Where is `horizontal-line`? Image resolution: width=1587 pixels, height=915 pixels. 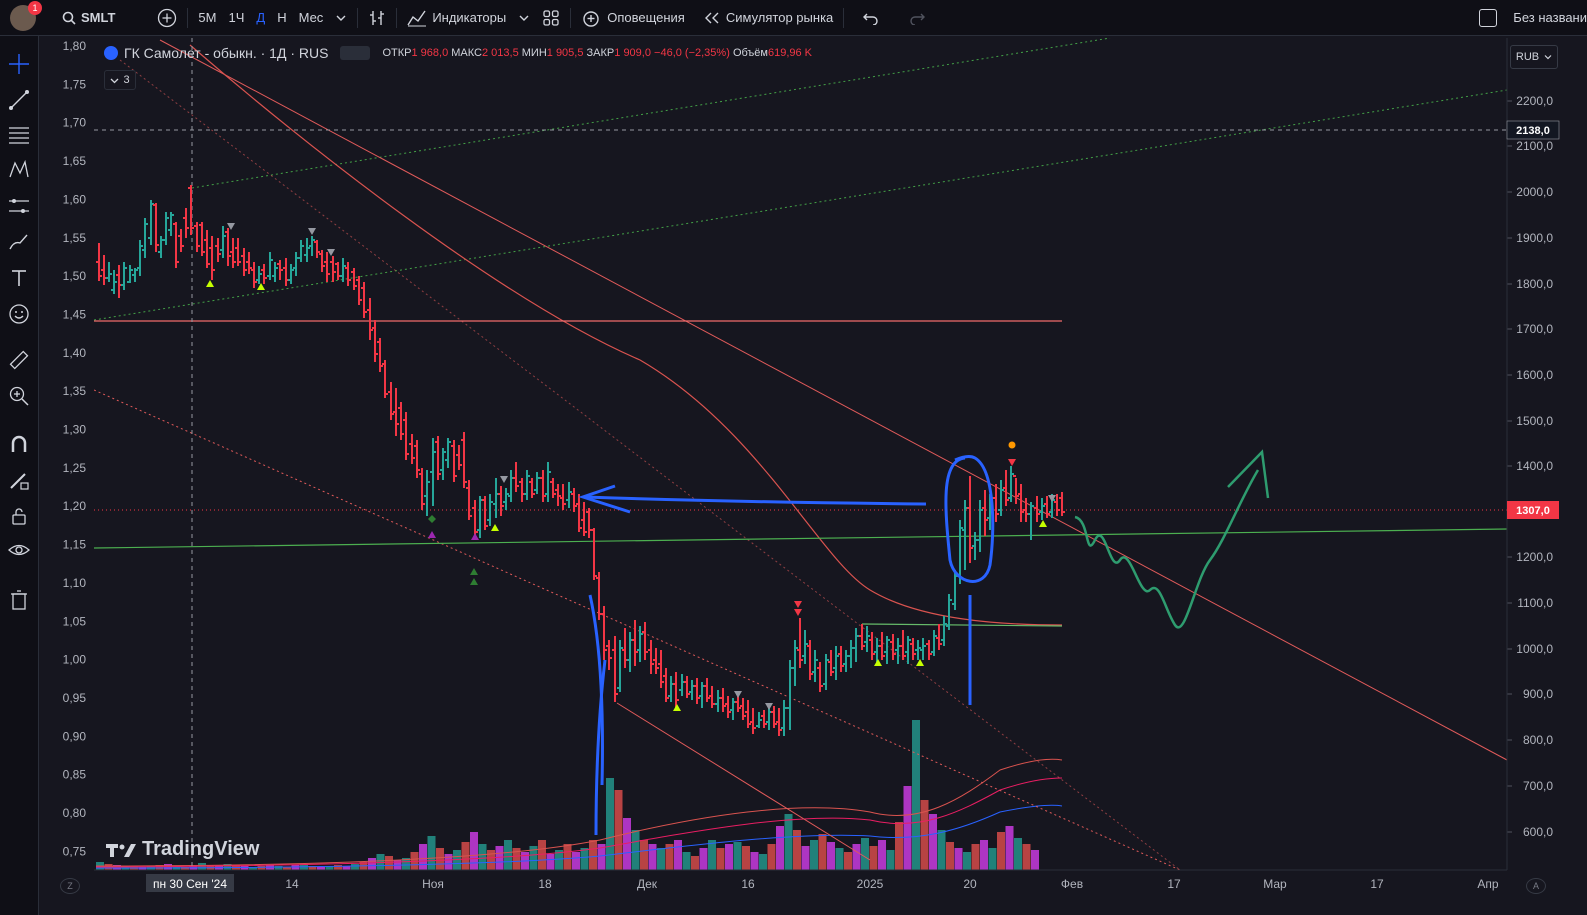 horizontal-line is located at coordinates (962, 625).